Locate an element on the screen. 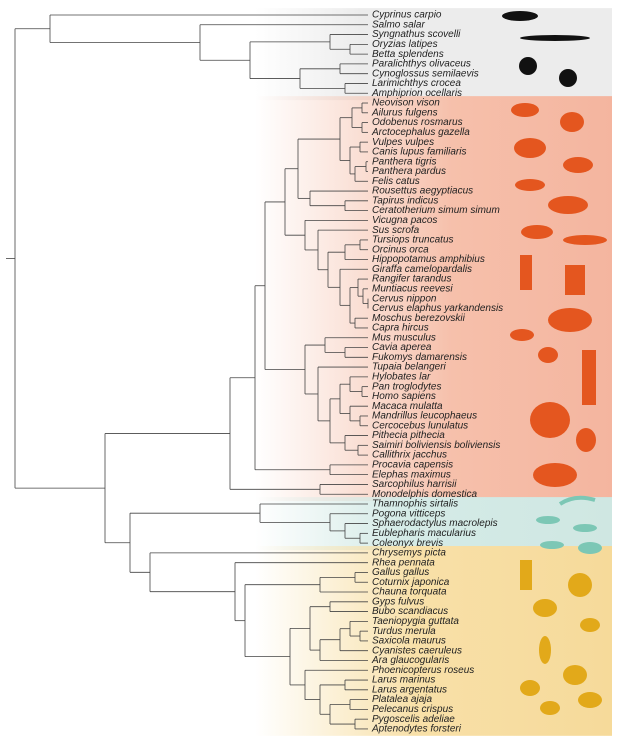  species-label: Monodelphis domestica is located at coordinates (424, 494).